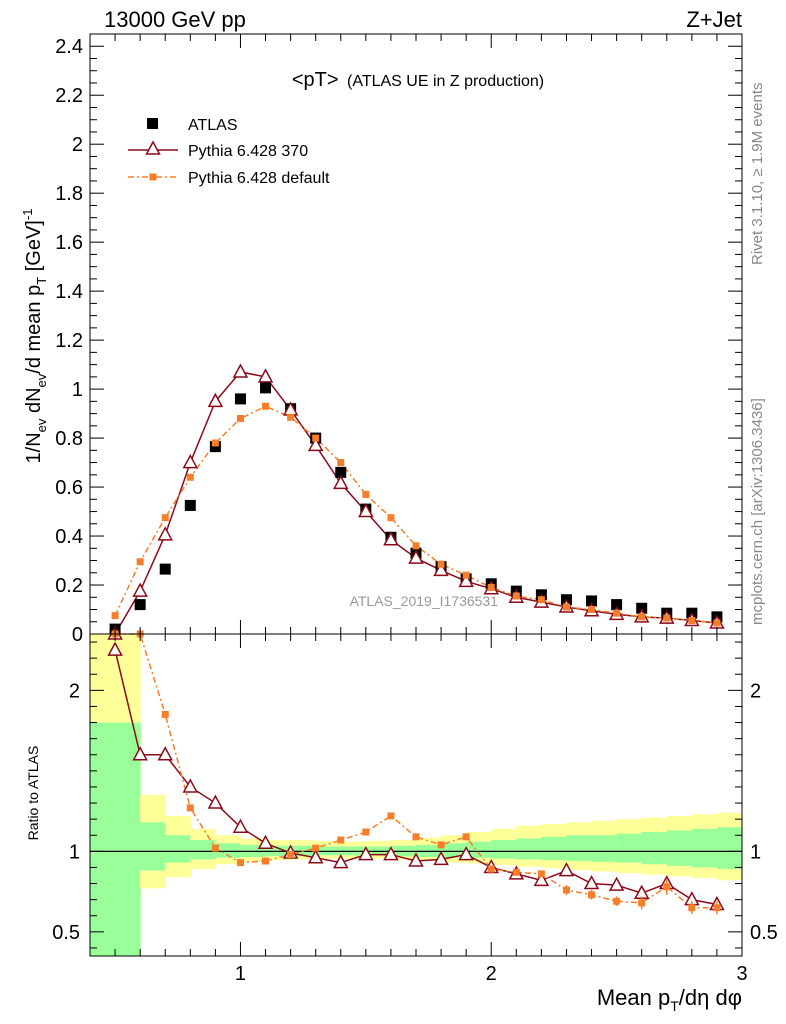  I want to click on legend-marker-p370, so click(153, 147).